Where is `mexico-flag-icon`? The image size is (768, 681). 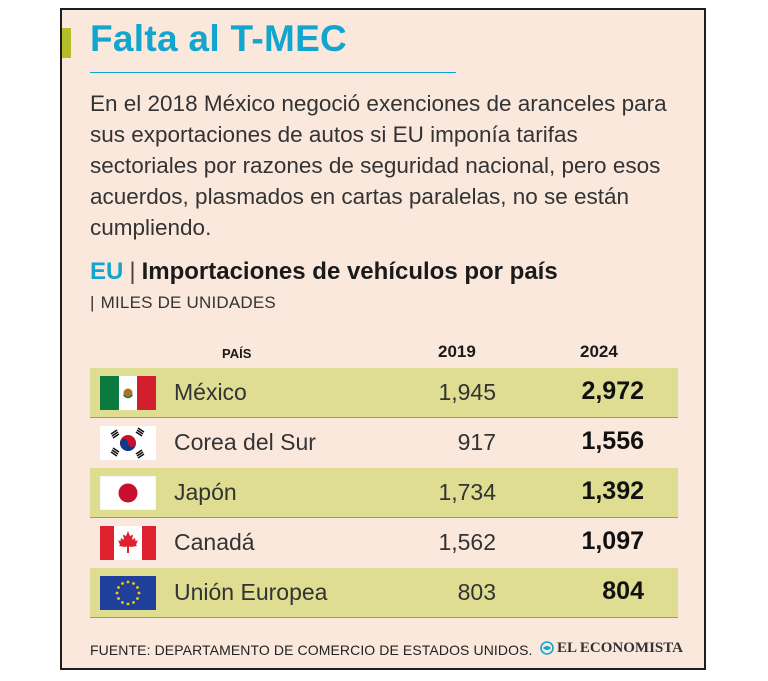 mexico-flag-icon is located at coordinates (128, 393).